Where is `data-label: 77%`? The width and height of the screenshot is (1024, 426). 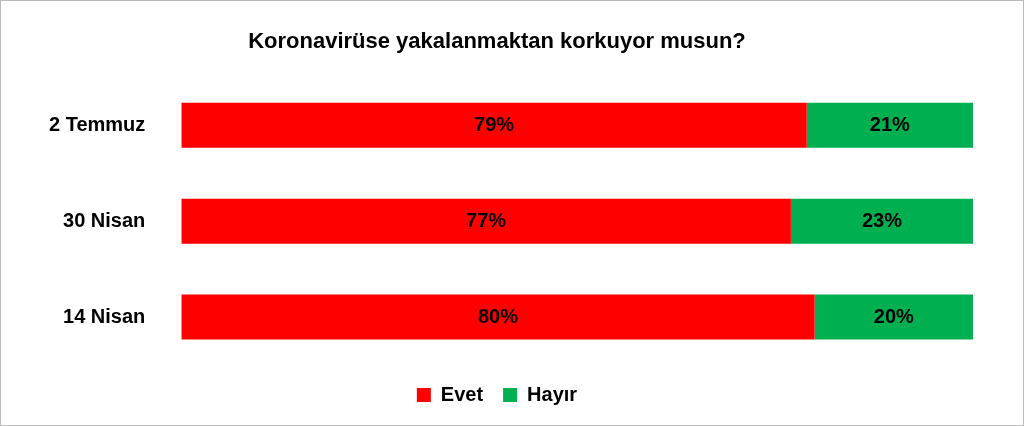
data-label: 77% is located at coordinates (486, 219).